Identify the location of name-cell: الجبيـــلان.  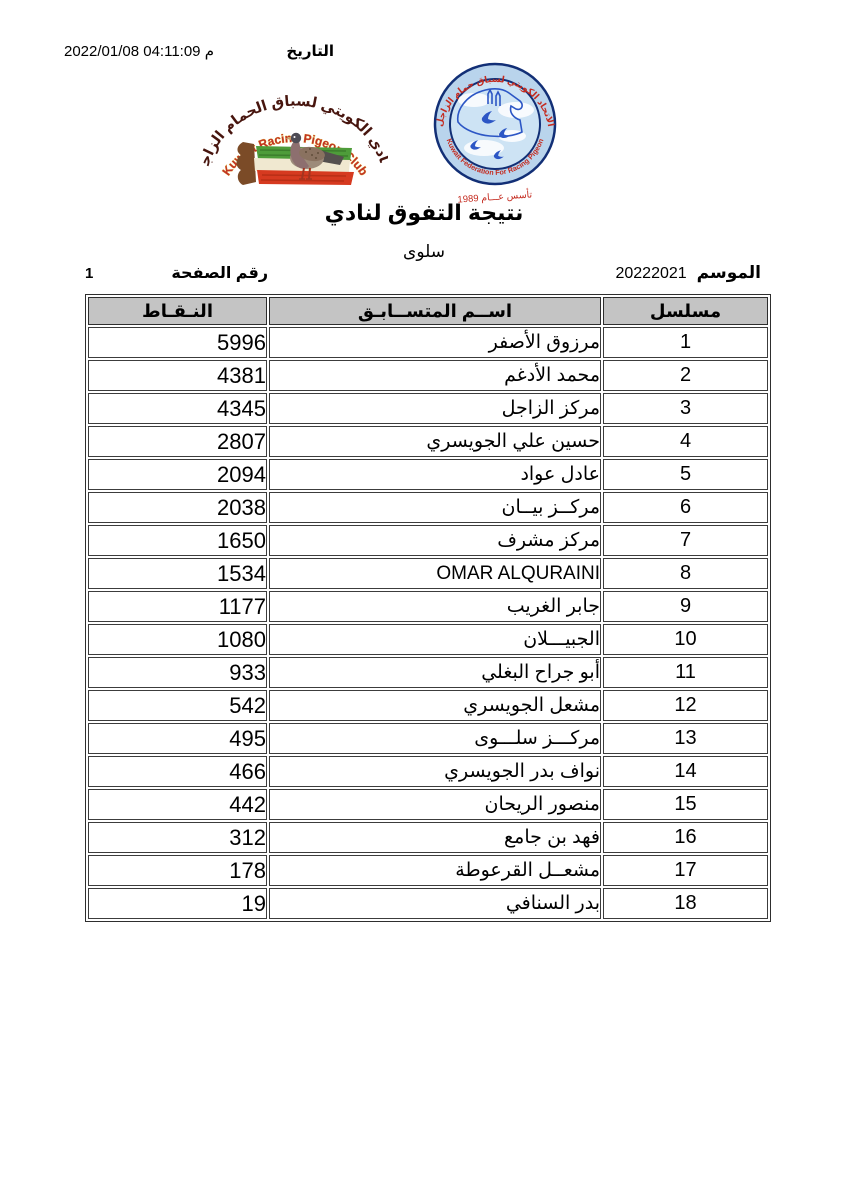
(435, 639).